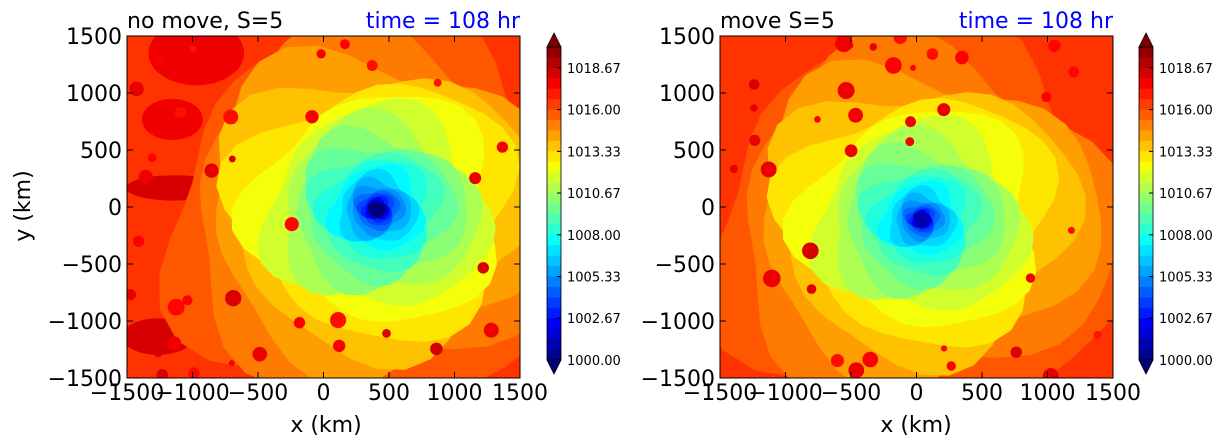 The width and height of the screenshot is (1223, 448). What do you see at coordinates (915, 425) in the screenshot?
I see `x-axis-label: x (km)` at bounding box center [915, 425].